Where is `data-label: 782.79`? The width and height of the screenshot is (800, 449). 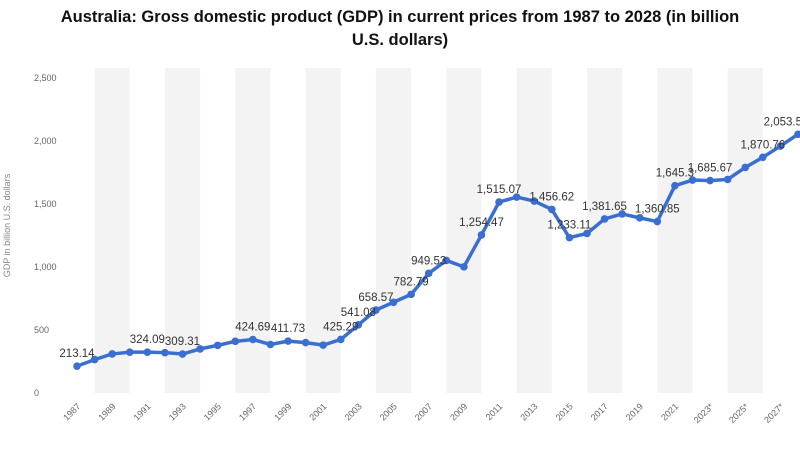 data-label: 782.79 is located at coordinates (411, 282).